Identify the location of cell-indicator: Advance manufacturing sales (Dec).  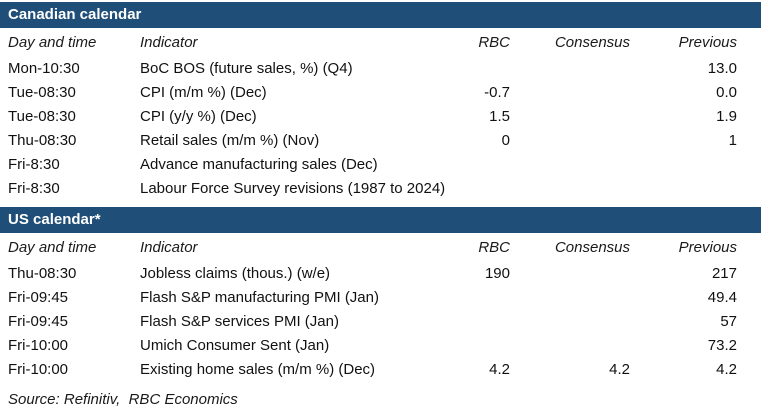
(259, 164).